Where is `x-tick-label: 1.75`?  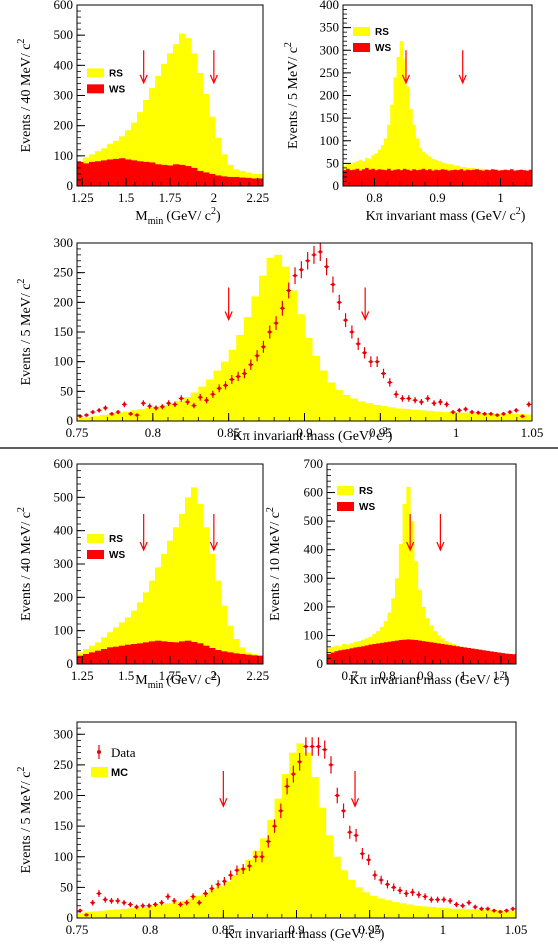
x-tick-label: 1.75 is located at coordinates (170, 197).